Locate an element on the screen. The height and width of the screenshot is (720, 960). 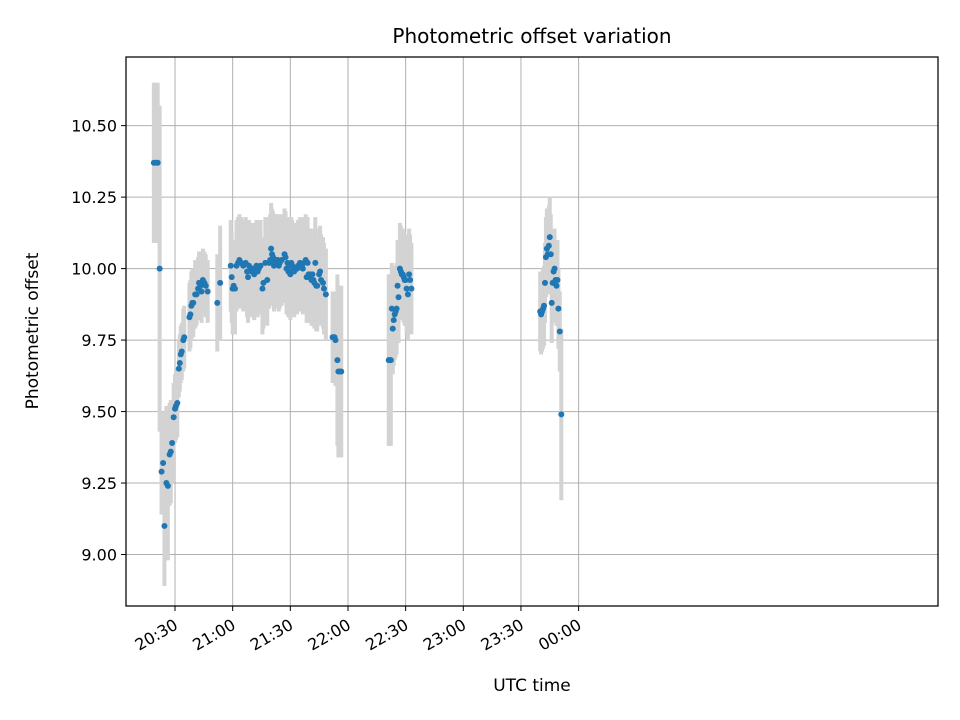
y-tick-label: 10.25 is located at coordinates (94, 197).